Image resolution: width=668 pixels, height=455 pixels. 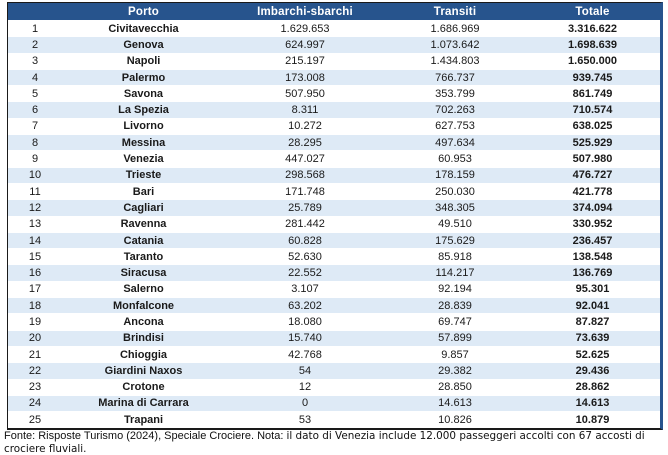 I want to click on port-name-cell: Salerno, so click(x=143, y=290).